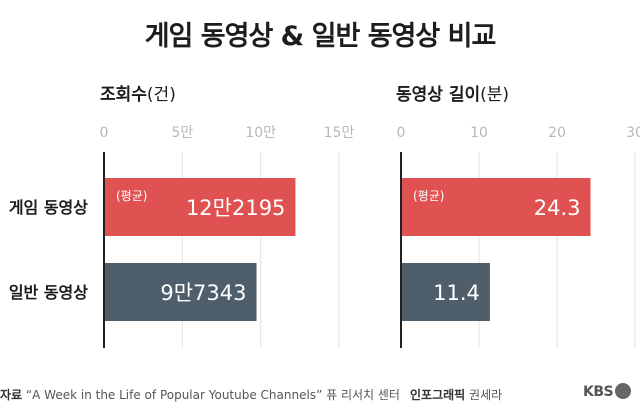 The height and width of the screenshot is (419, 640). I want to click on credit-name: 권세라, so click(486, 395).